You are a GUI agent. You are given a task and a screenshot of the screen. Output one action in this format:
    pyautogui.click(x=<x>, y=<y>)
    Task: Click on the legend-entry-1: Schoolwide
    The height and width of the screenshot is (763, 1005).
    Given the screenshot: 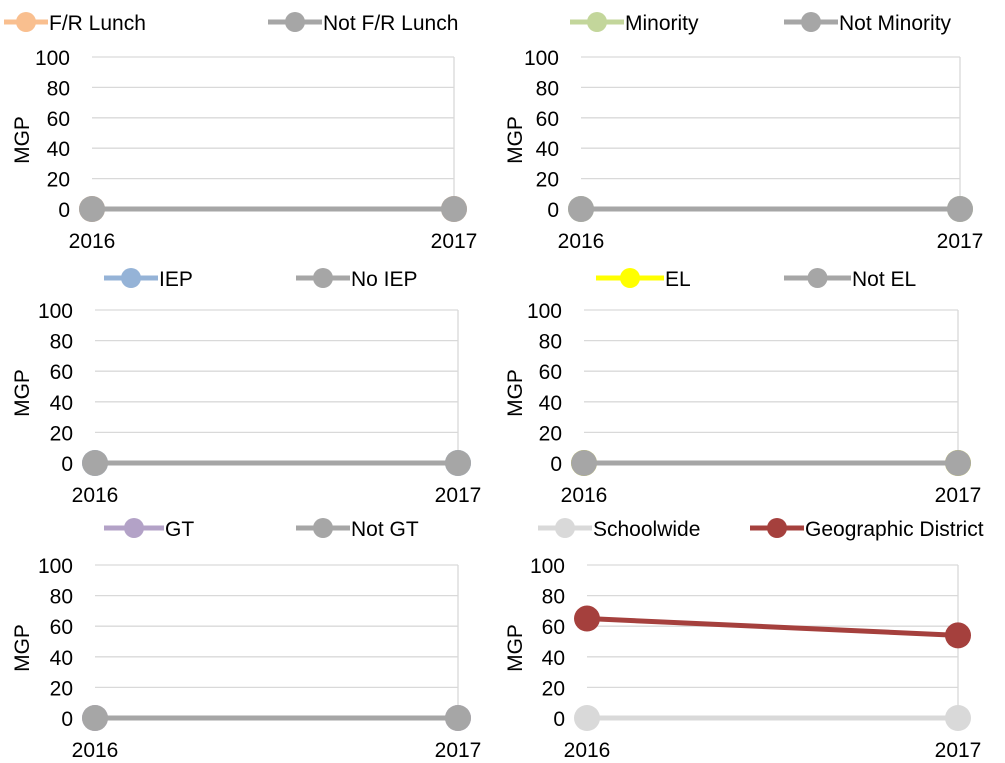 What is the action you would take?
    pyautogui.click(x=619, y=529)
    